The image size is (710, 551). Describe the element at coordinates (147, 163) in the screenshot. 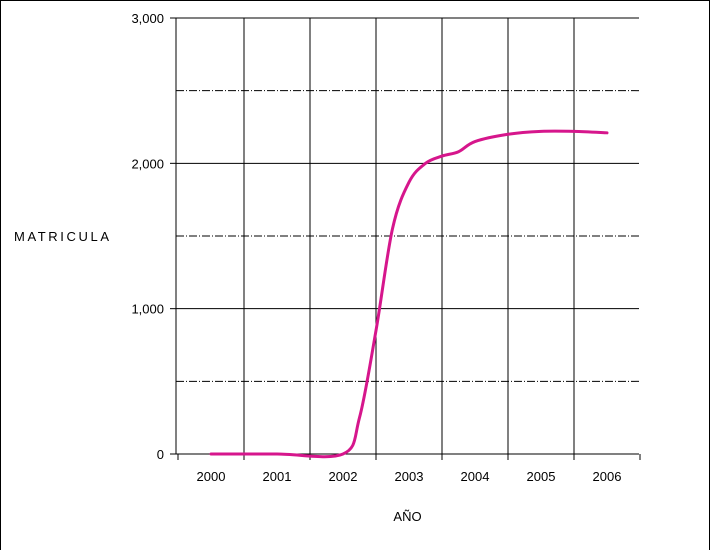

I see `y-tick-label: 2,000` at that location.